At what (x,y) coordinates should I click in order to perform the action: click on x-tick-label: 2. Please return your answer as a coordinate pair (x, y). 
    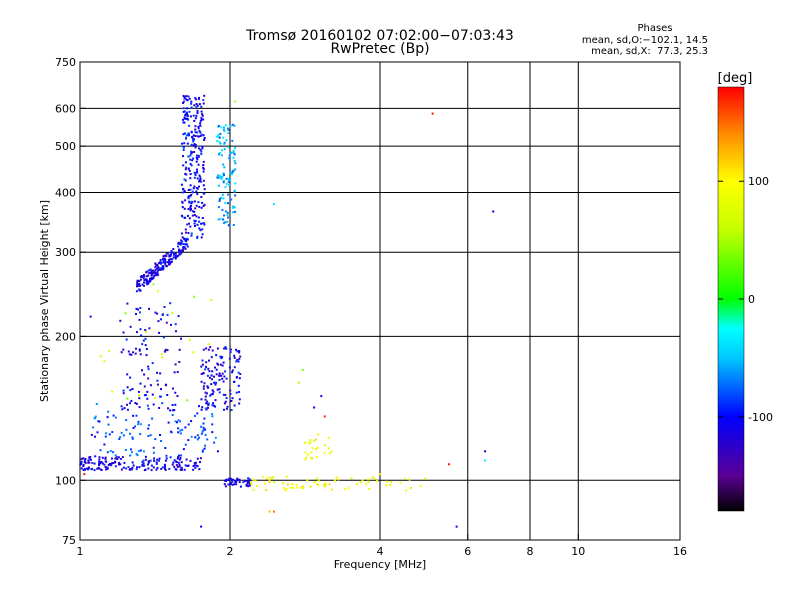
    Looking at the image, I should click on (230, 551).